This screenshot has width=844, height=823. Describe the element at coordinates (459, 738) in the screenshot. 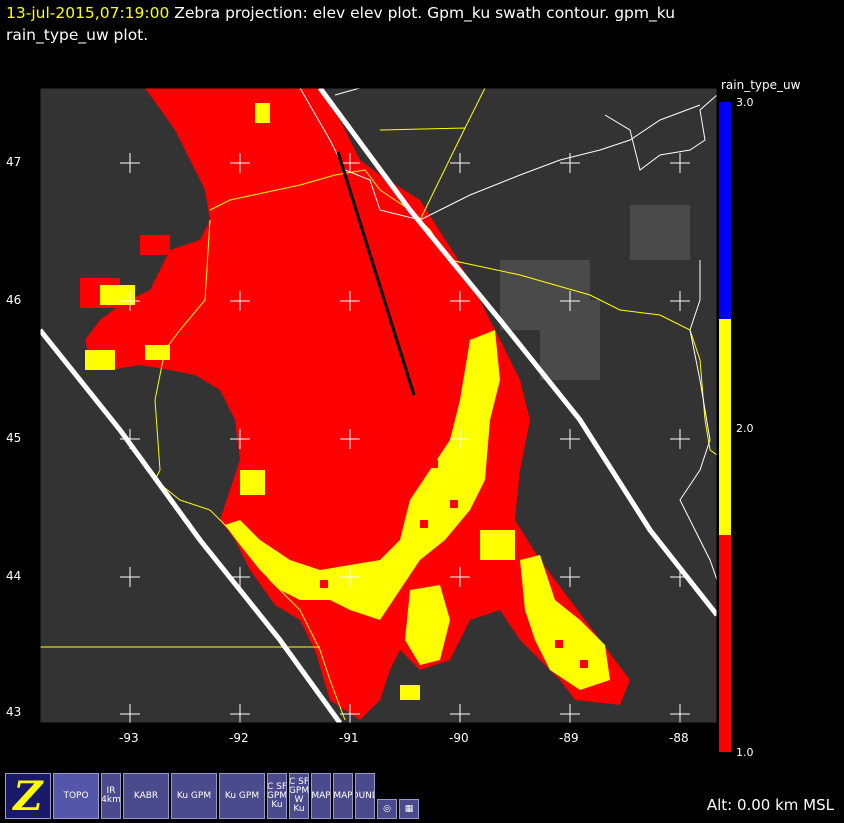

I see `lon-label: -90` at that location.